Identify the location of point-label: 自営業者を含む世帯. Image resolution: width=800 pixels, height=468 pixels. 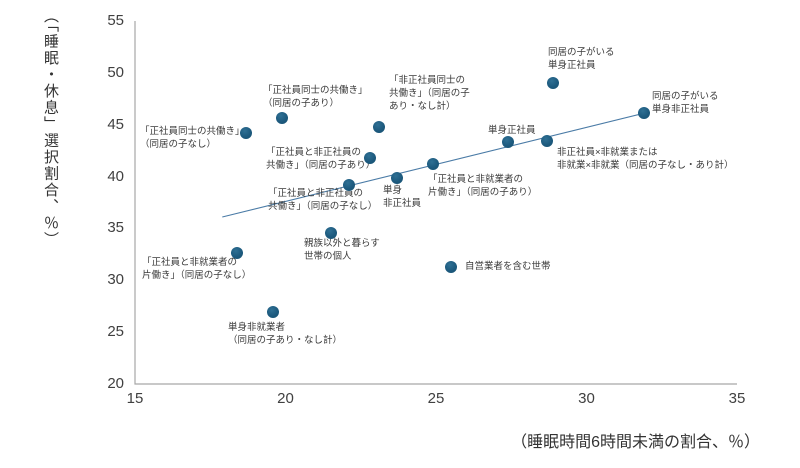
(508, 266).